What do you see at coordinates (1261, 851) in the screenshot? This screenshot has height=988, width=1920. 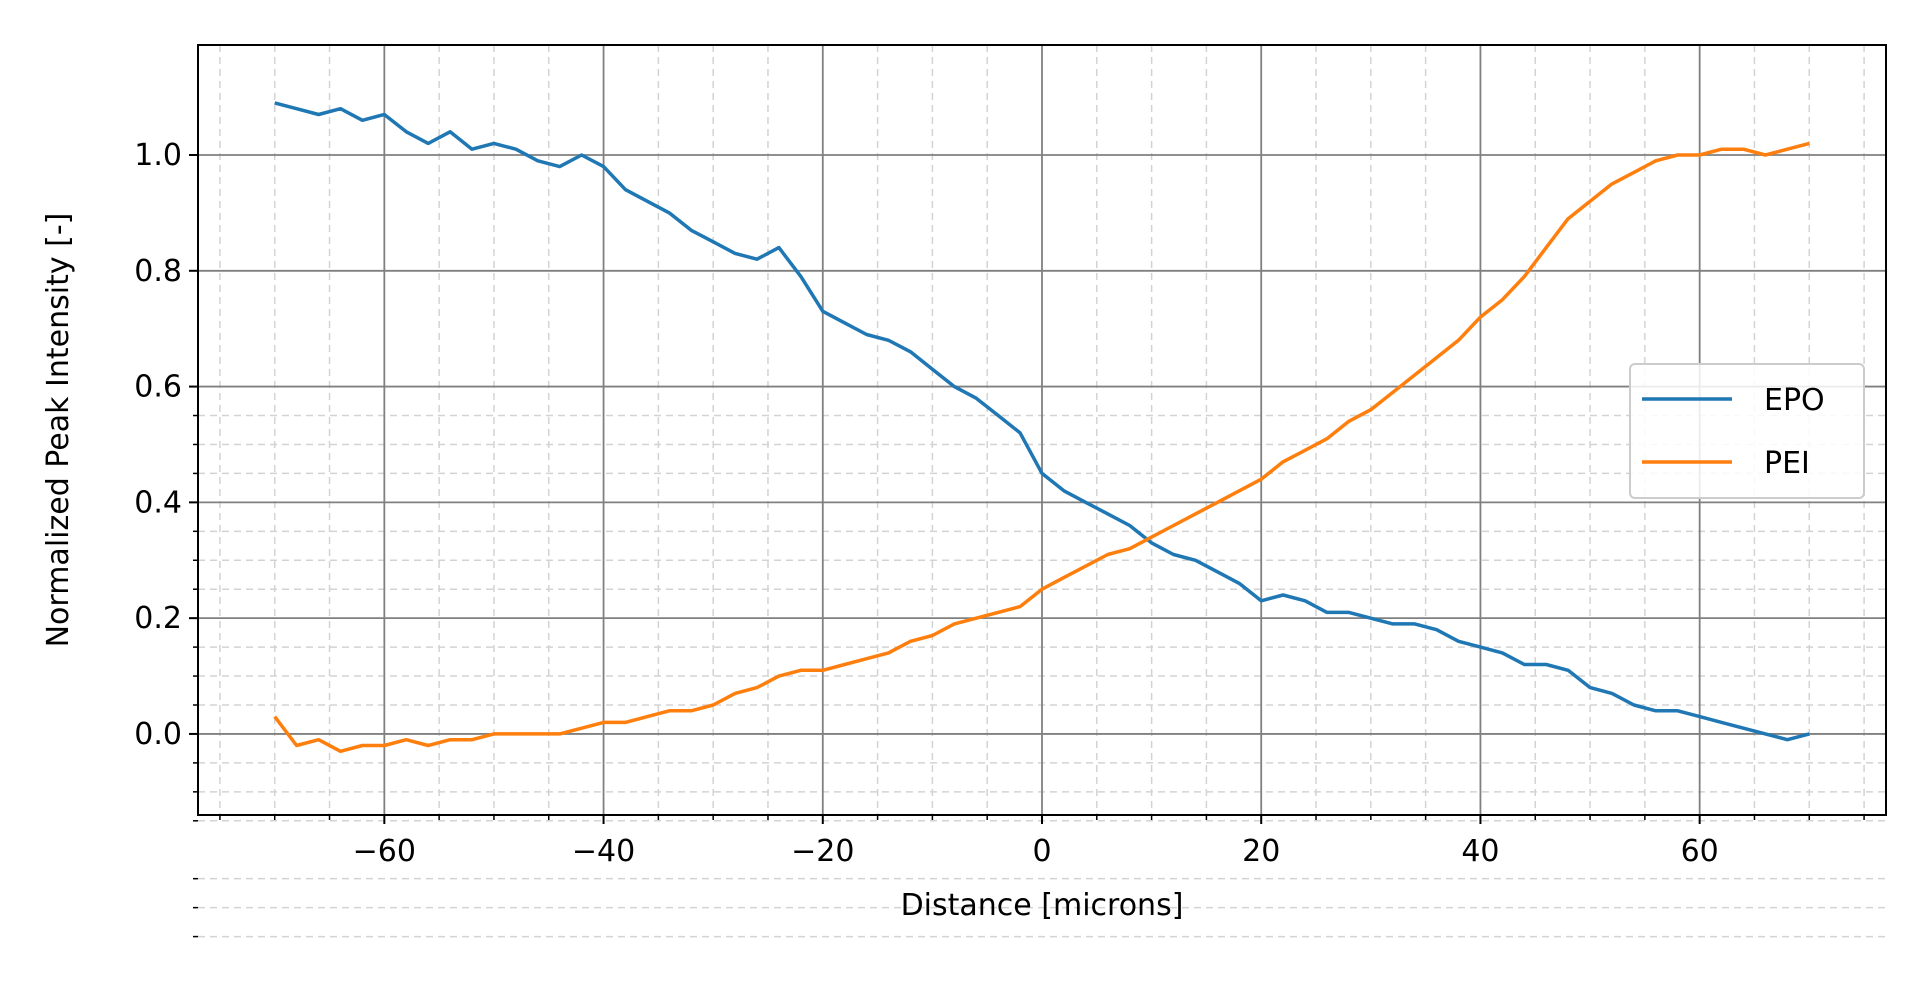 I see `x-tick-label: 20` at bounding box center [1261, 851].